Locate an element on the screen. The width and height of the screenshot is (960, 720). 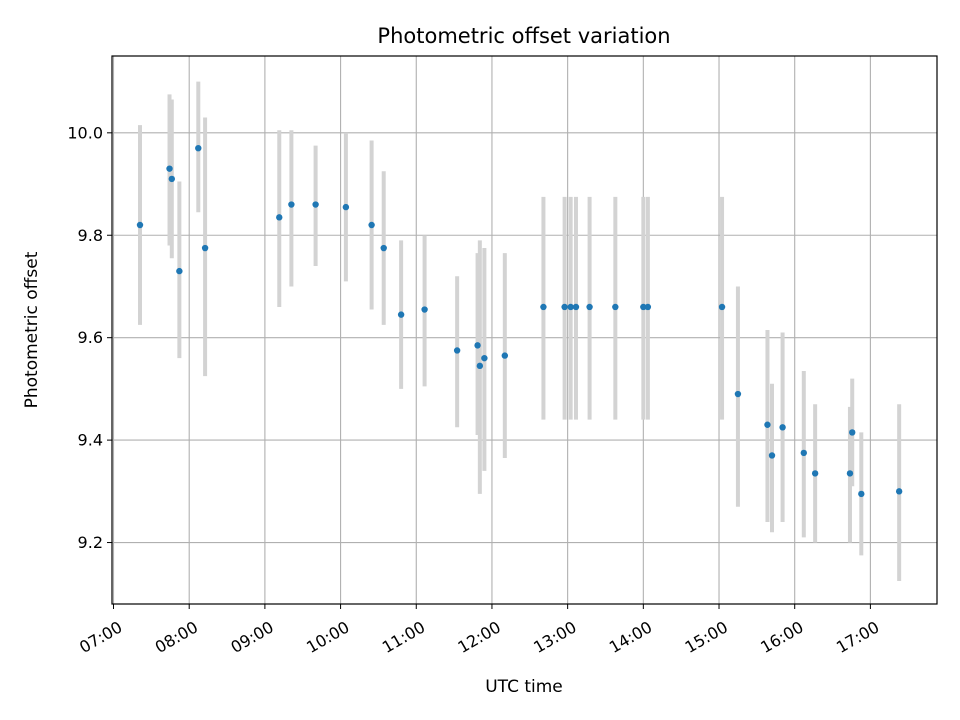
y-tick-label: 9.6 is located at coordinates (90, 337).